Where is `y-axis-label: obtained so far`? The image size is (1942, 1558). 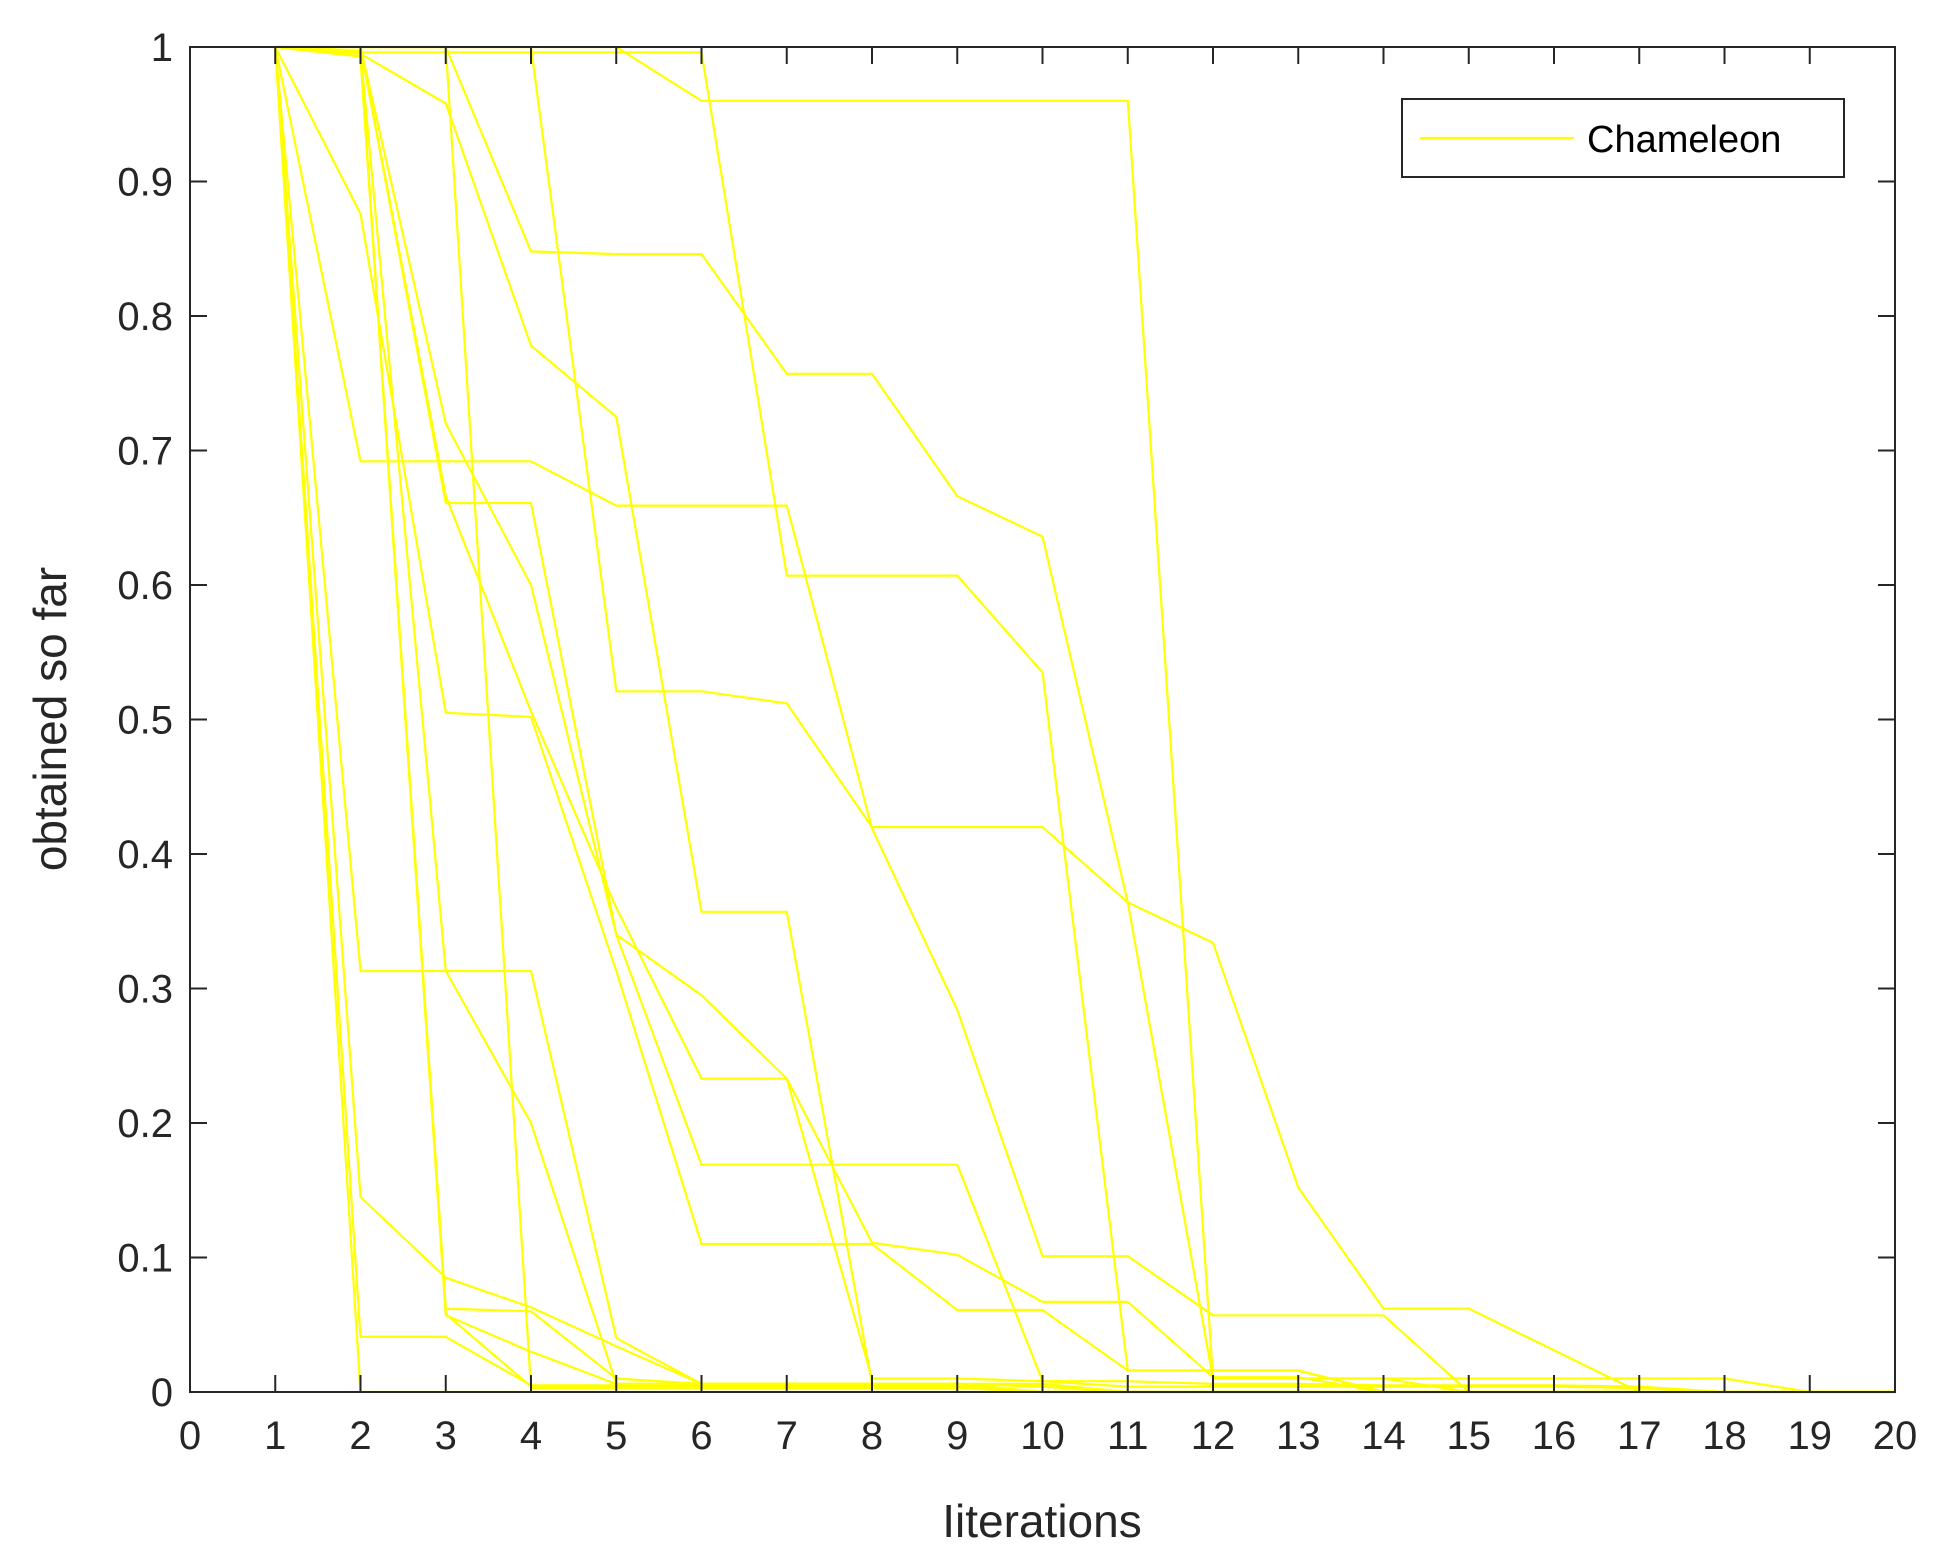 y-axis-label: obtained so far is located at coordinates (50, 719).